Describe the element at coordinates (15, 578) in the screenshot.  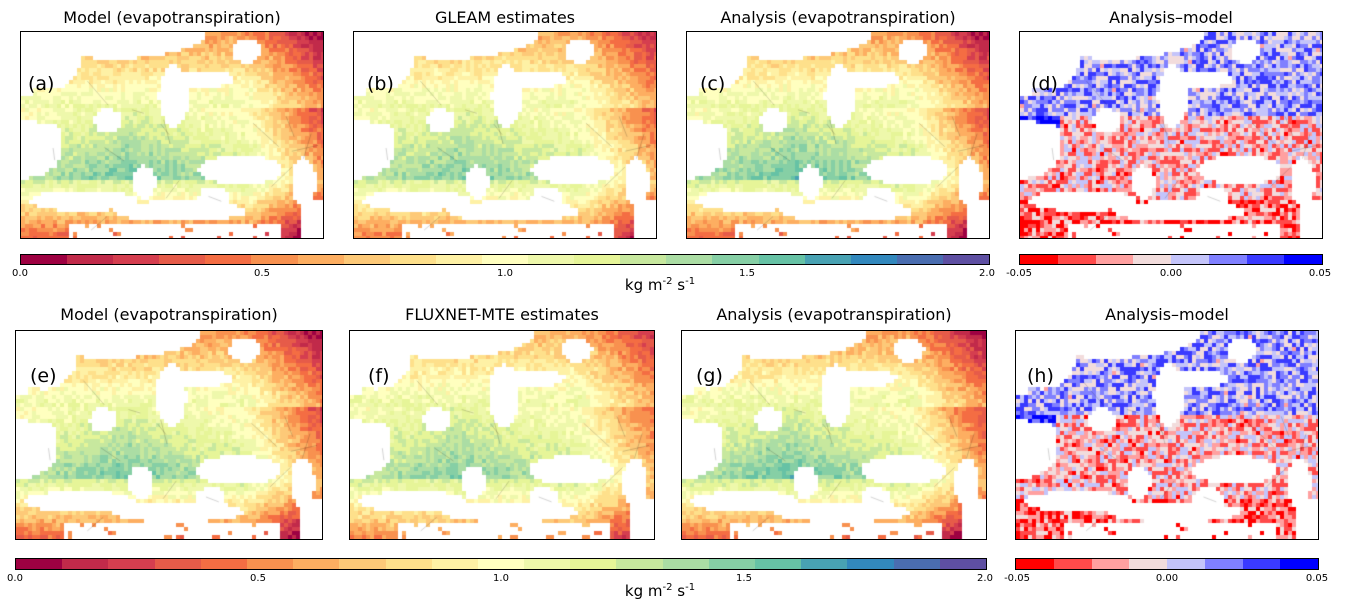
I see `tick-et2-0: 0.0` at that location.